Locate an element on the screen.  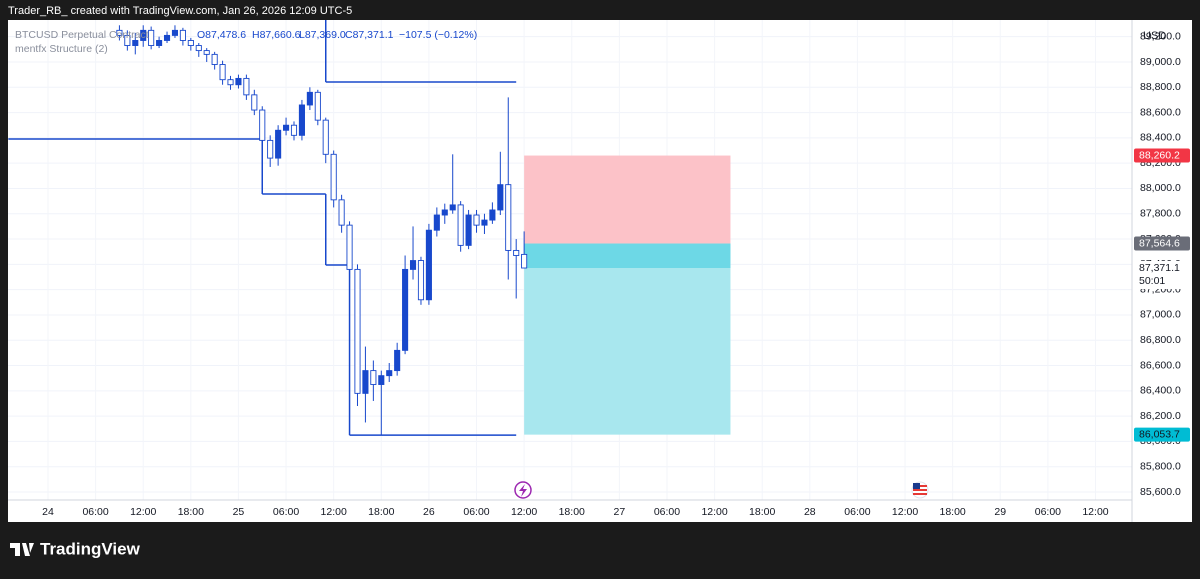
x-tick-label: 29 is located at coordinates (1000, 512).